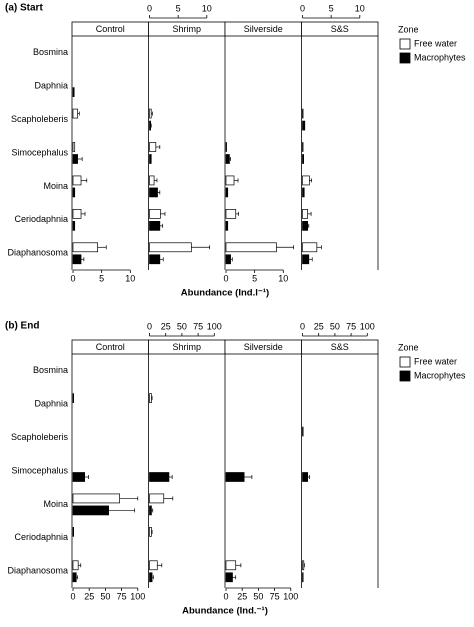 The width and height of the screenshot is (474, 627). Describe the element at coordinates (225, 293) in the screenshot. I see `x-axis-label: Abundance (Ind.l⁻¹)` at that location.